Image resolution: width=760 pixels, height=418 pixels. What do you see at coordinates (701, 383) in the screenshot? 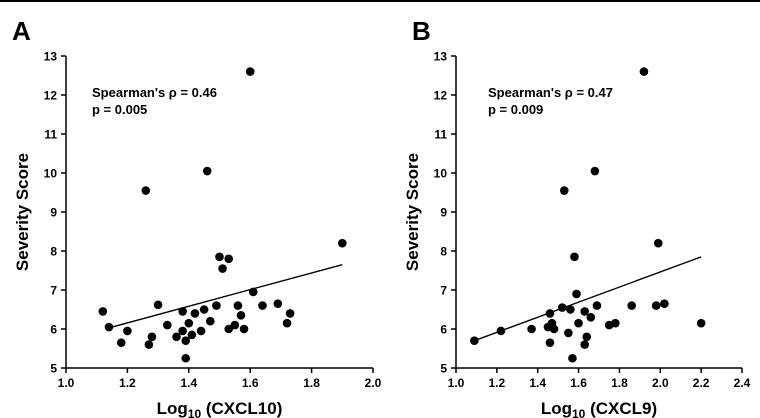
I see `x-tick-label: 2.2` at bounding box center [701, 383].